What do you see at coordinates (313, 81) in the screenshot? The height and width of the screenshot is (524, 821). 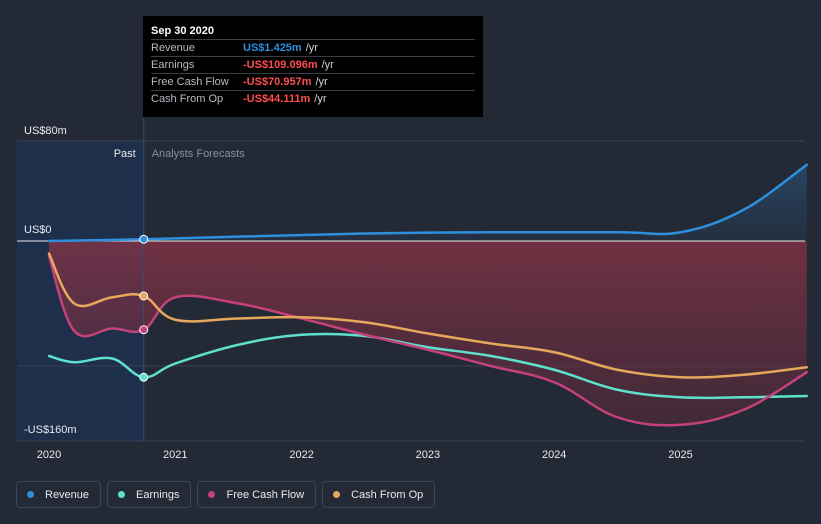 I see `tooltip-row-free-cash-flow: Free Cash Flow -US$70.957m /yr` at bounding box center [313, 81].